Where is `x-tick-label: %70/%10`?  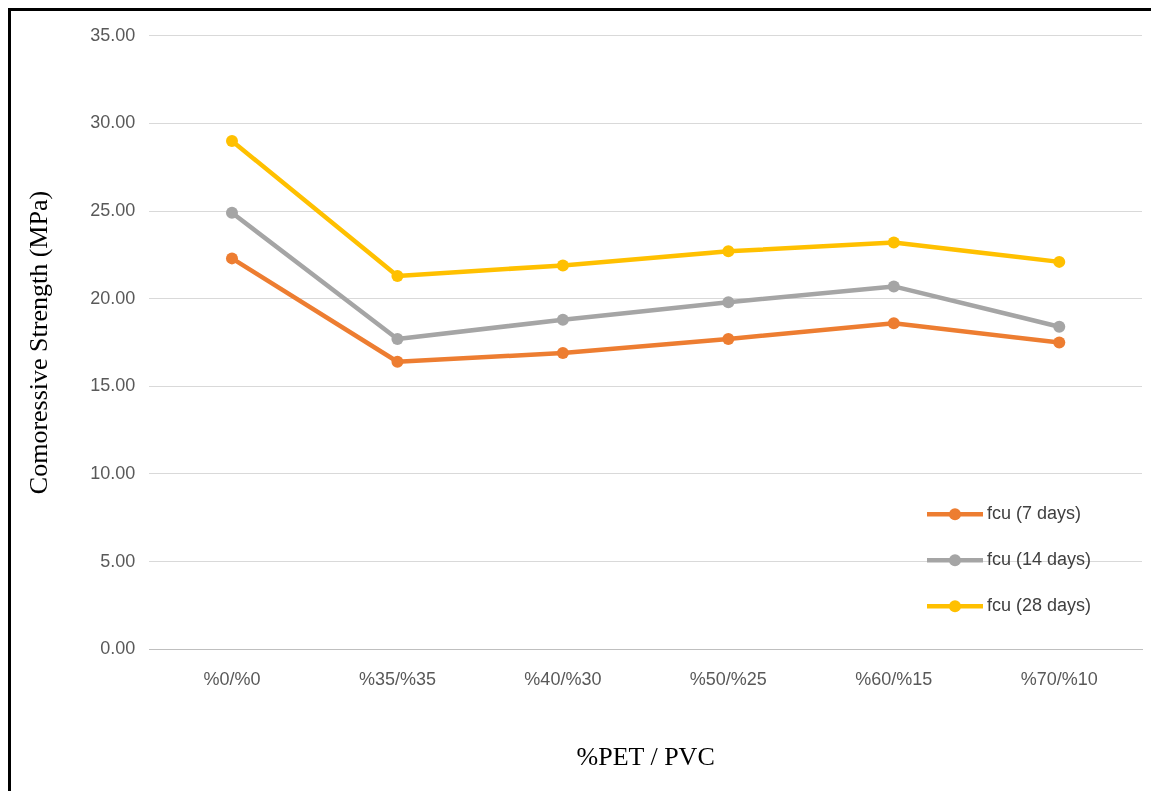
x-tick-label: %70/%10 is located at coordinates (1059, 678).